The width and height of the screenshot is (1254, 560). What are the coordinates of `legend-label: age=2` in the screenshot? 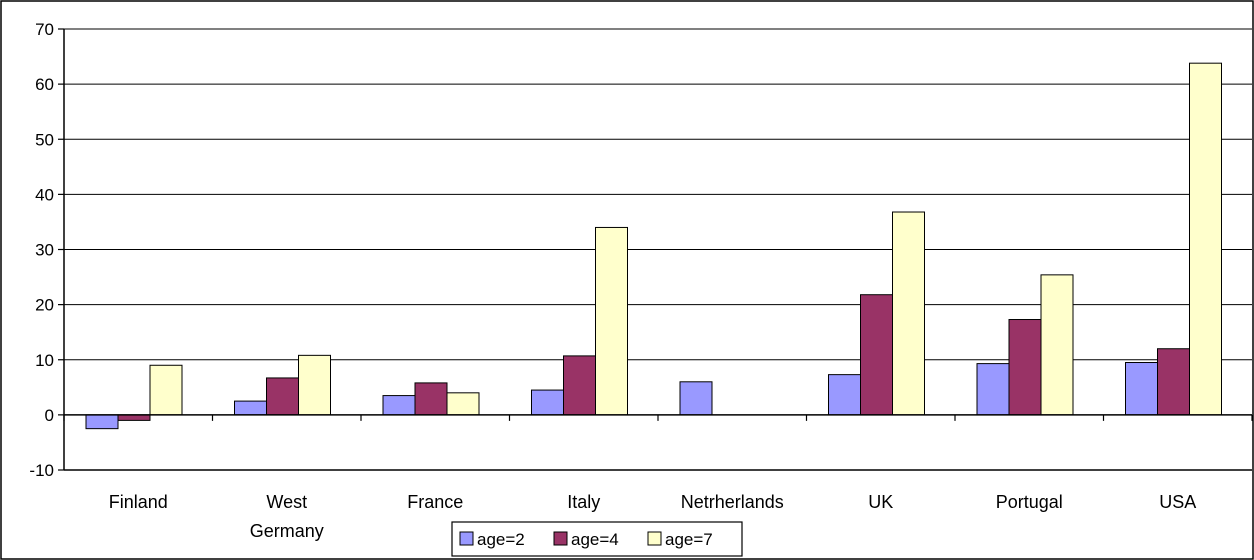 It's located at (501, 539).